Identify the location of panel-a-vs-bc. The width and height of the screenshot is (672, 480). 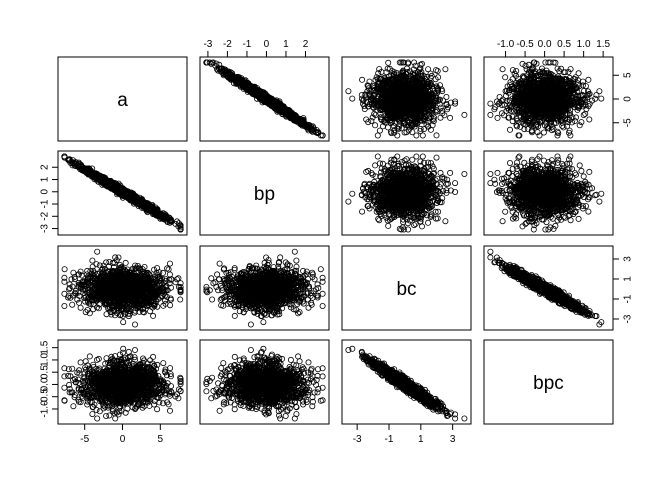
(406, 99).